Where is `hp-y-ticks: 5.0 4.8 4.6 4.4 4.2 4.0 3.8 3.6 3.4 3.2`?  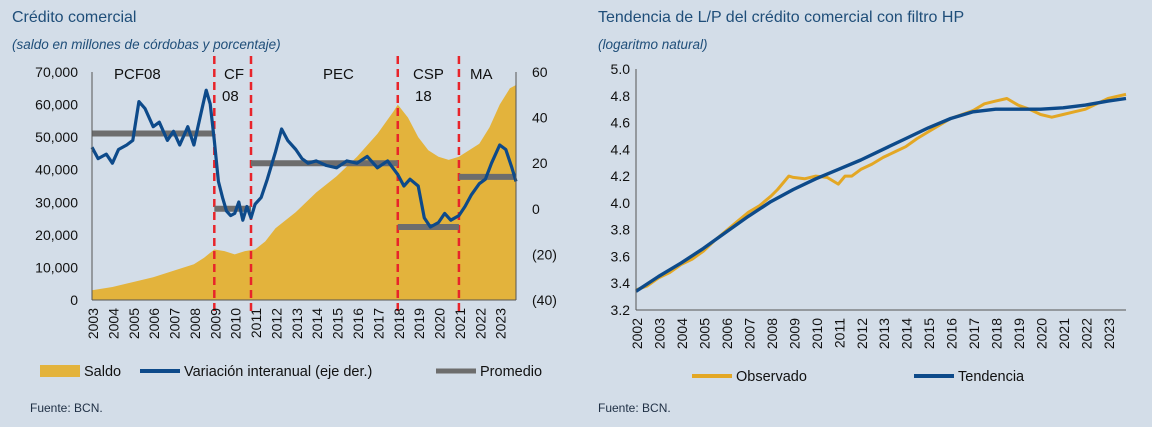 hp-y-ticks: 5.0 4.8 4.6 4.4 4.2 4.0 3.8 3.6 3.4 3.2 is located at coordinates (621, 189).